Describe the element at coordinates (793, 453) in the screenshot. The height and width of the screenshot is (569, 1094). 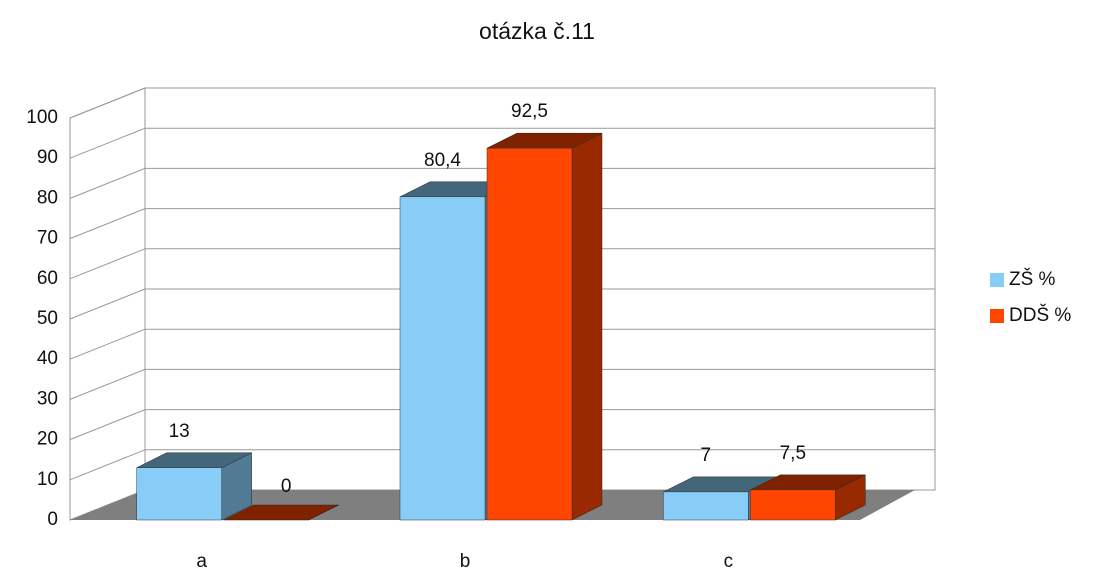
I see `data-label: 7,5` at that location.